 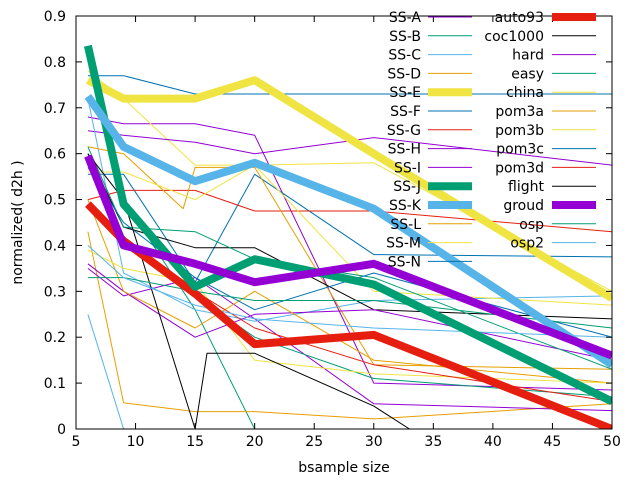 What do you see at coordinates (519, 168) in the screenshot?
I see `legend-label-pom3d: pom3d` at bounding box center [519, 168].